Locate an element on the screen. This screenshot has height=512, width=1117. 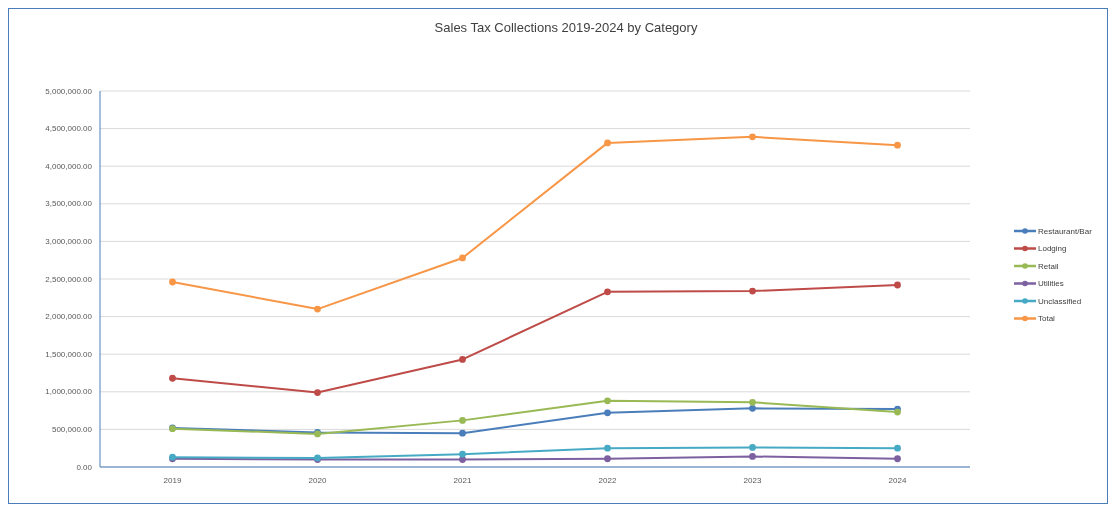
y-tick-label: 4,000,000.00 is located at coordinates (69, 166).